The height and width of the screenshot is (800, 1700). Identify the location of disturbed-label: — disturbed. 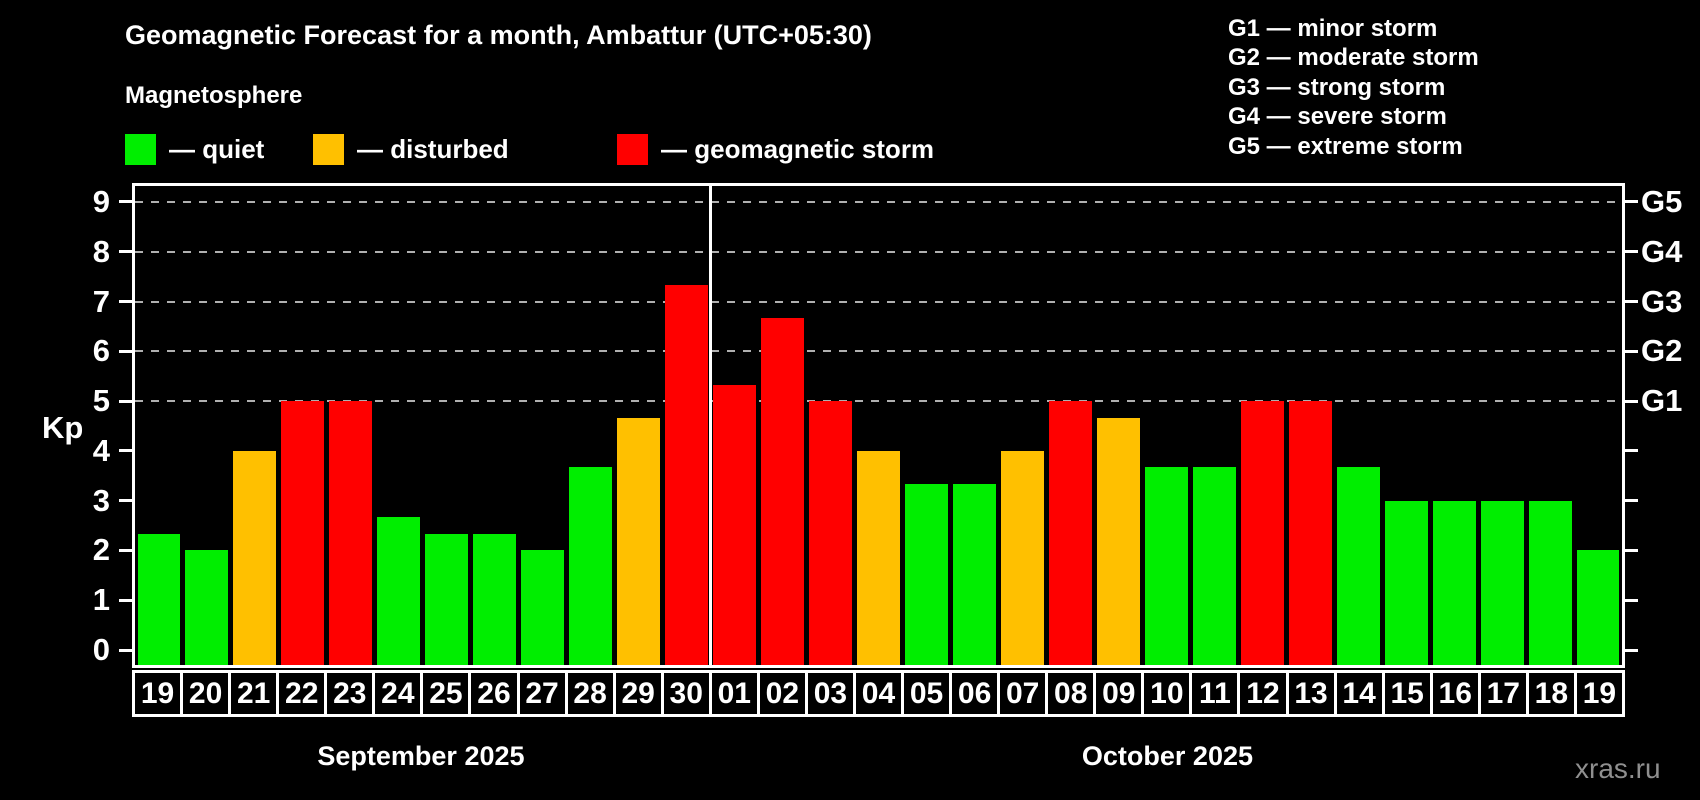
(433, 148).